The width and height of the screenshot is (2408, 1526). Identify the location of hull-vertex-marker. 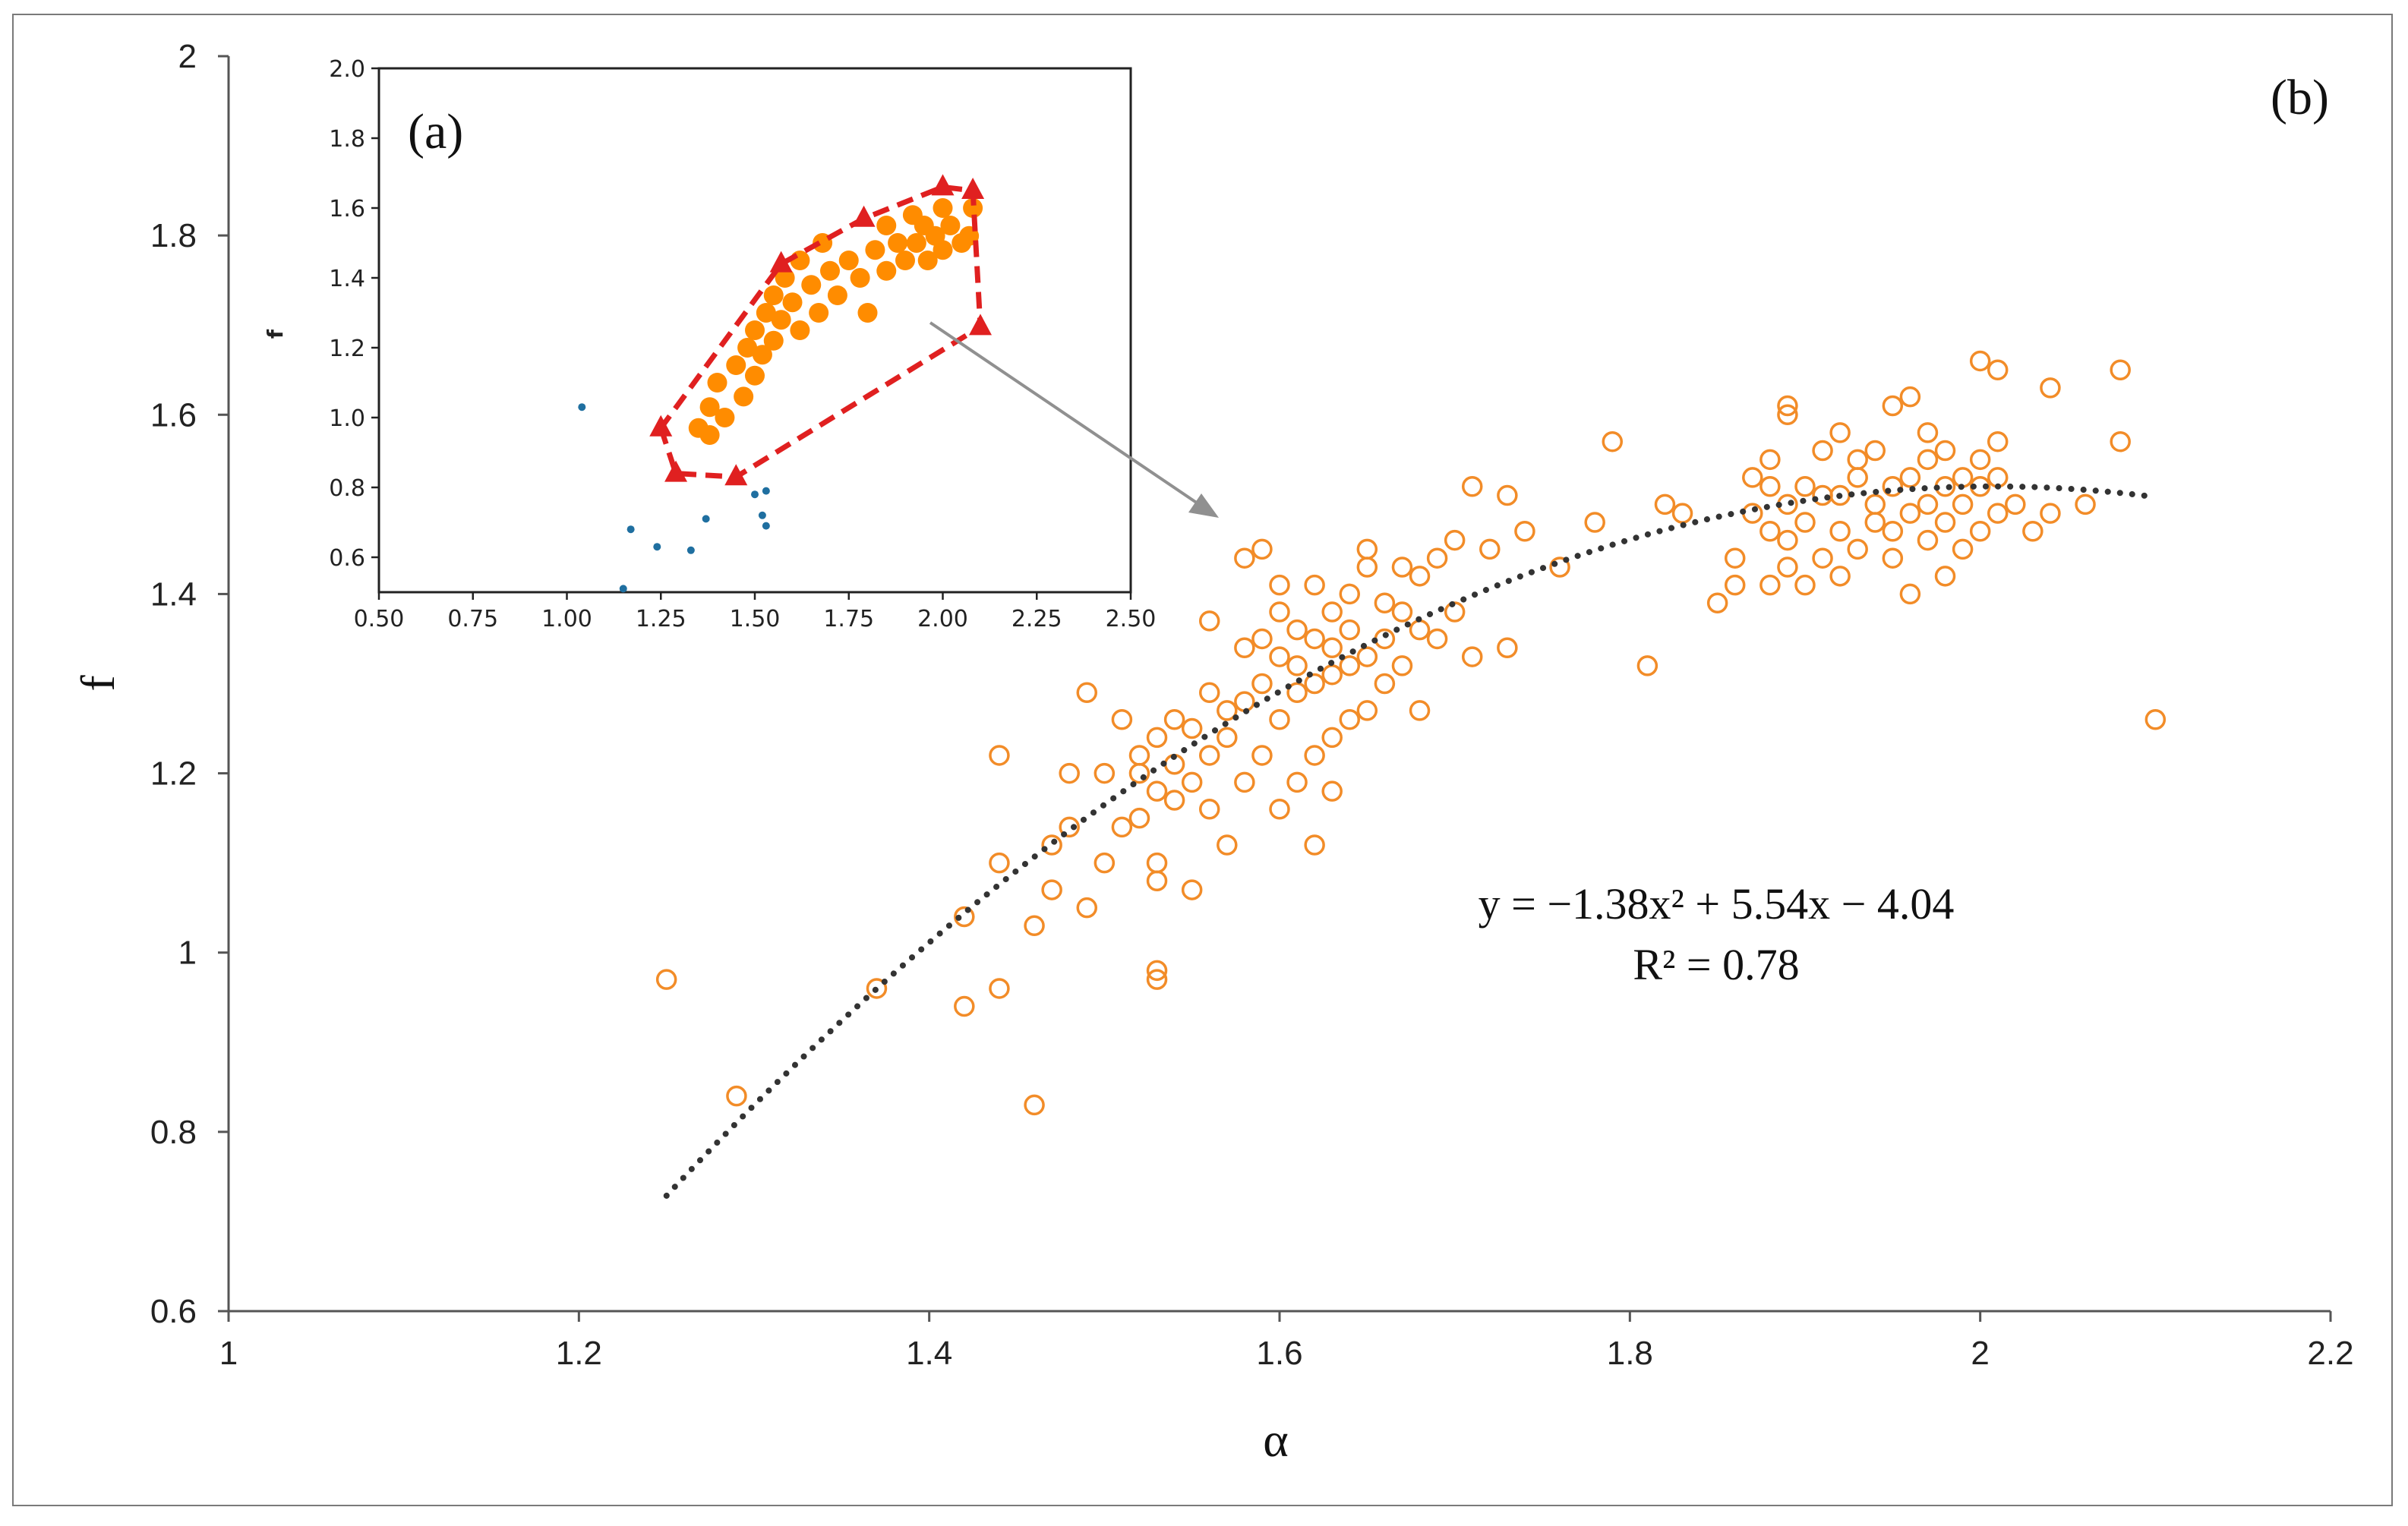
(661, 426).